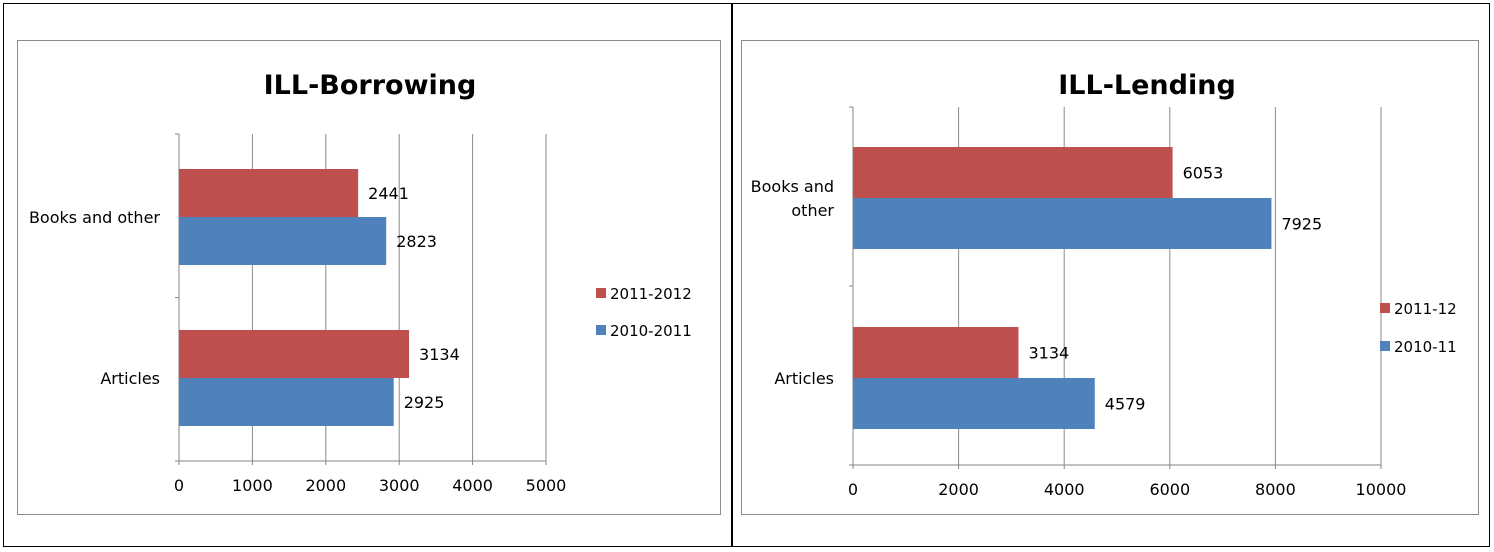 The image size is (1494, 552). Describe the element at coordinates (424, 402) in the screenshot. I see `borrowing-data-label: 2925` at that location.